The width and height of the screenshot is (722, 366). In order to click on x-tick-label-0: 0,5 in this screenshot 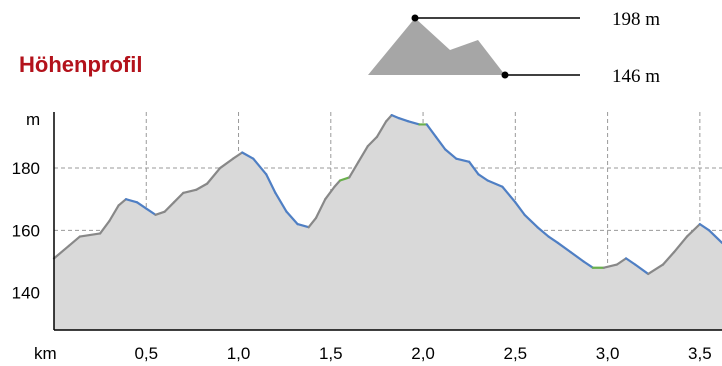, I will do `click(146, 353)`.